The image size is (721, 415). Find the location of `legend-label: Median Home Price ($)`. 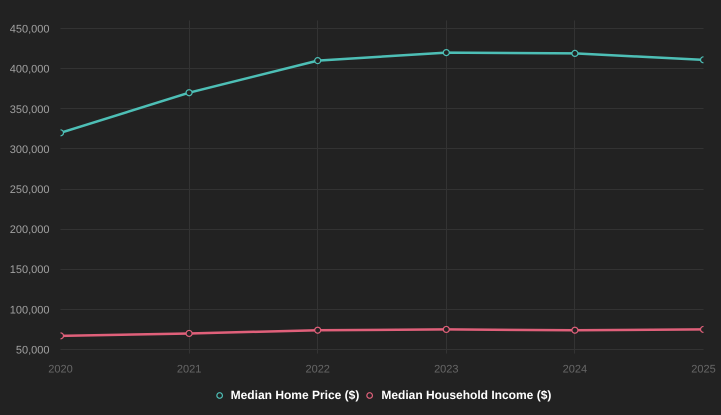

legend-label: Median Home Price ($) is located at coordinates (295, 395).